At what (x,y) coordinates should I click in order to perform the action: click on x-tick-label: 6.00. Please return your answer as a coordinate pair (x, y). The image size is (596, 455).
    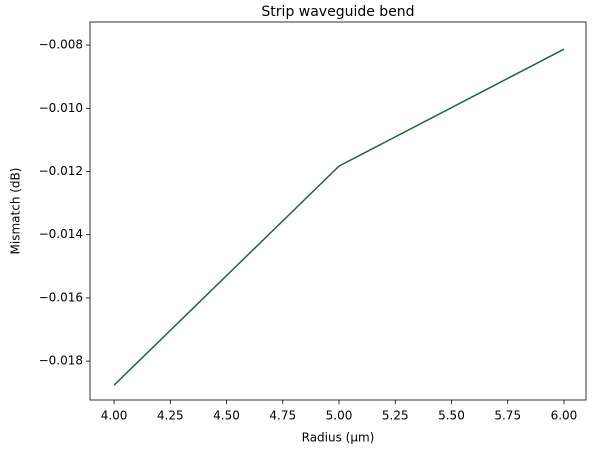
    Looking at the image, I should click on (564, 416).